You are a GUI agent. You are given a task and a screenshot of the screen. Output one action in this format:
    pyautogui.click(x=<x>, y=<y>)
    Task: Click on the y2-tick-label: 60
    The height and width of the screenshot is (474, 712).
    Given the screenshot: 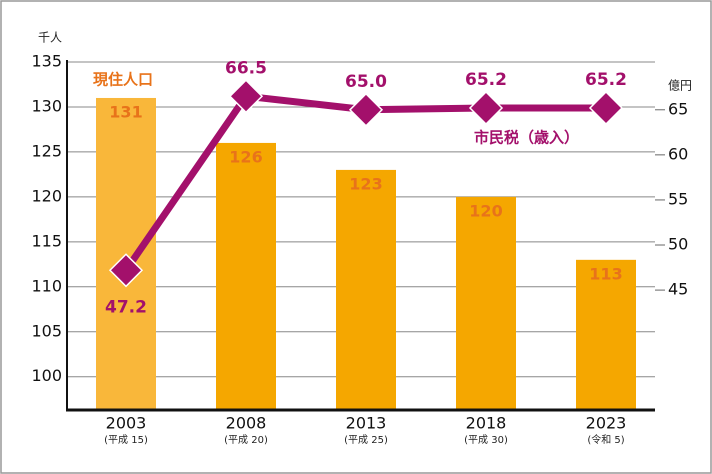 What is the action you would take?
    pyautogui.click(x=678, y=153)
    